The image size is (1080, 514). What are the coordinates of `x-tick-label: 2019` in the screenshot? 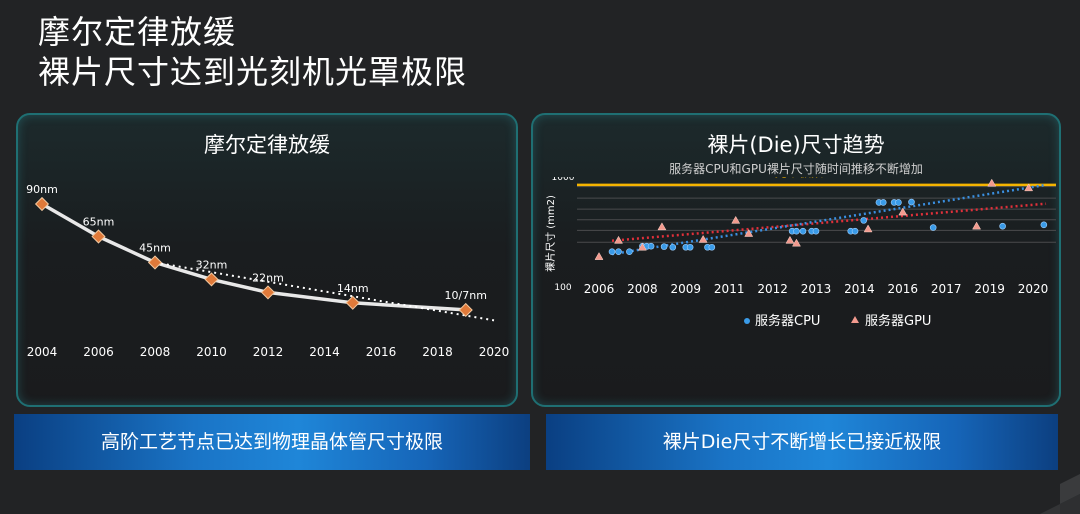 It's located at (989, 289).